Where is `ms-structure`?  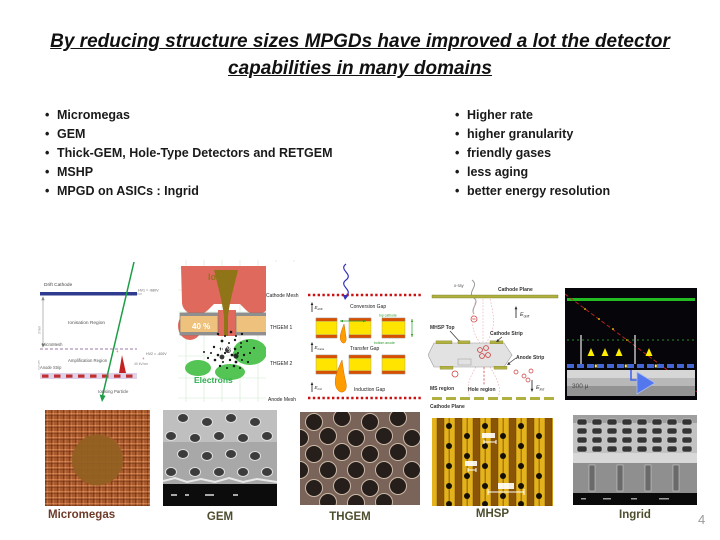 ms-structure is located at coordinates (464, 362).